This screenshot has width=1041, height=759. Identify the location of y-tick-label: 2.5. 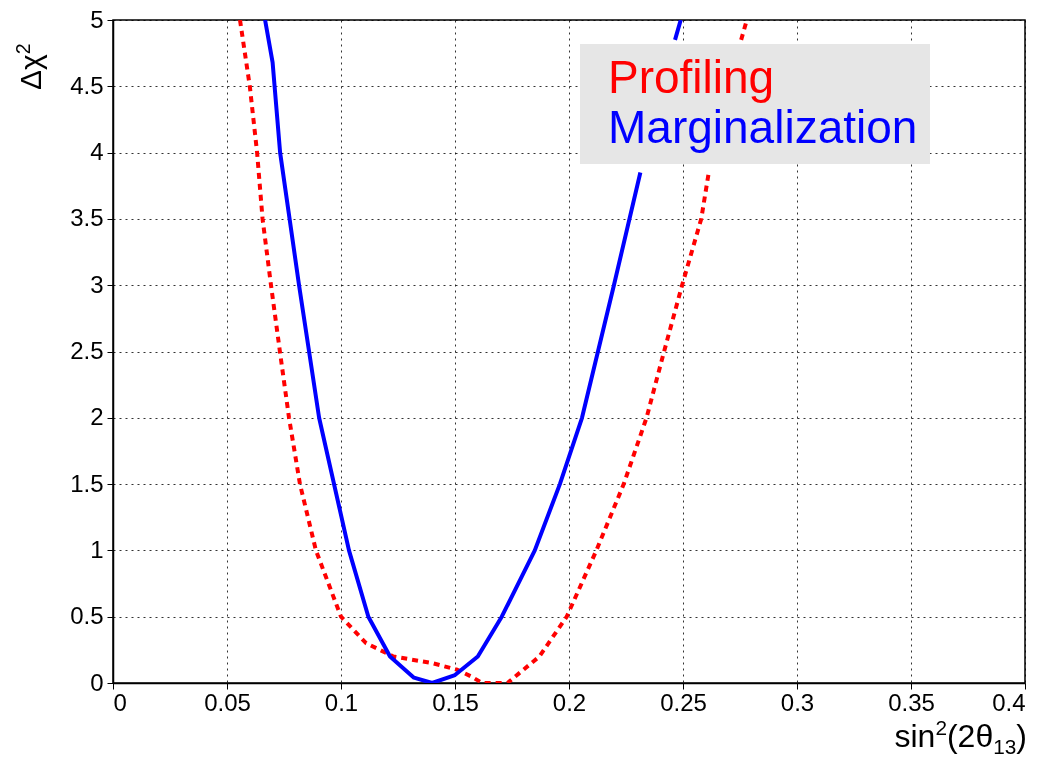
(87, 350).